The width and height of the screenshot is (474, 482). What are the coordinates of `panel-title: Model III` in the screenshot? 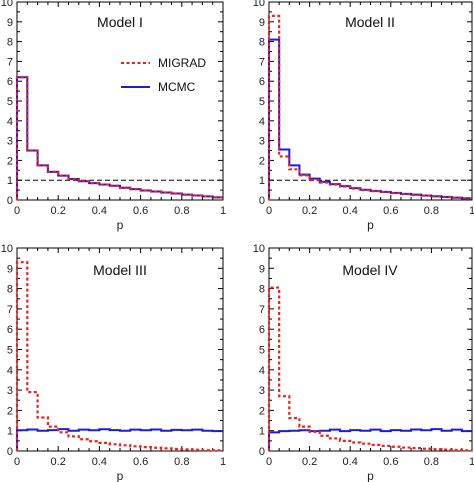 It's located at (120, 270).